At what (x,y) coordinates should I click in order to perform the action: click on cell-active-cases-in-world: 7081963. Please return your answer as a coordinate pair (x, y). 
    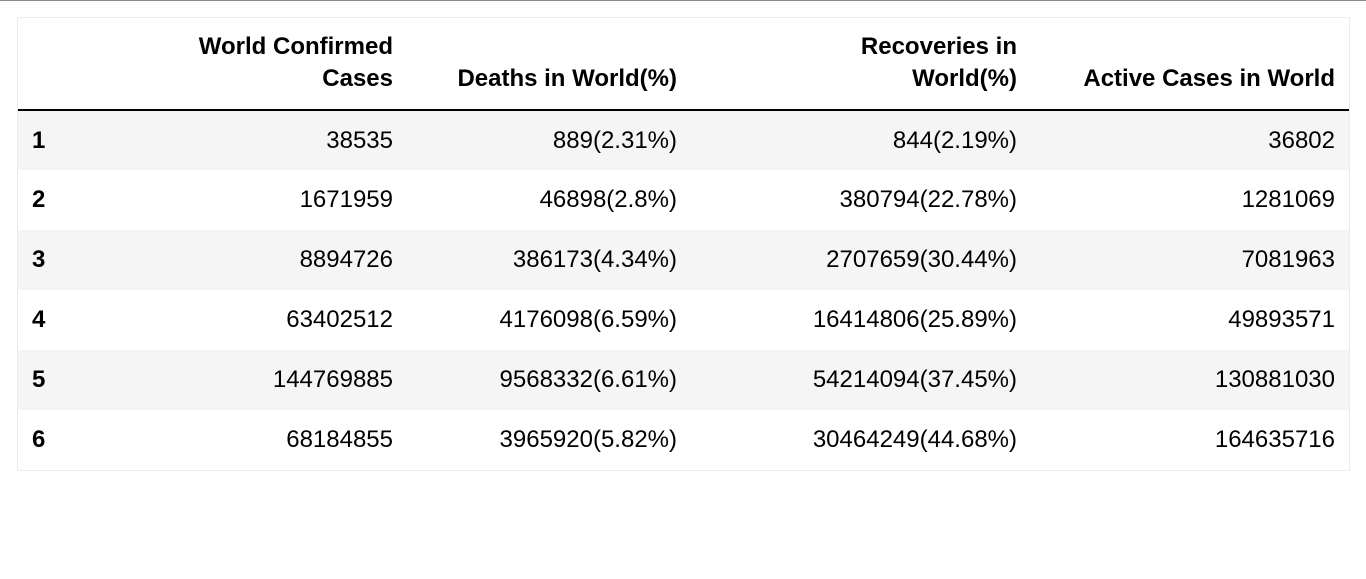
    Looking at the image, I should click on (1288, 259).